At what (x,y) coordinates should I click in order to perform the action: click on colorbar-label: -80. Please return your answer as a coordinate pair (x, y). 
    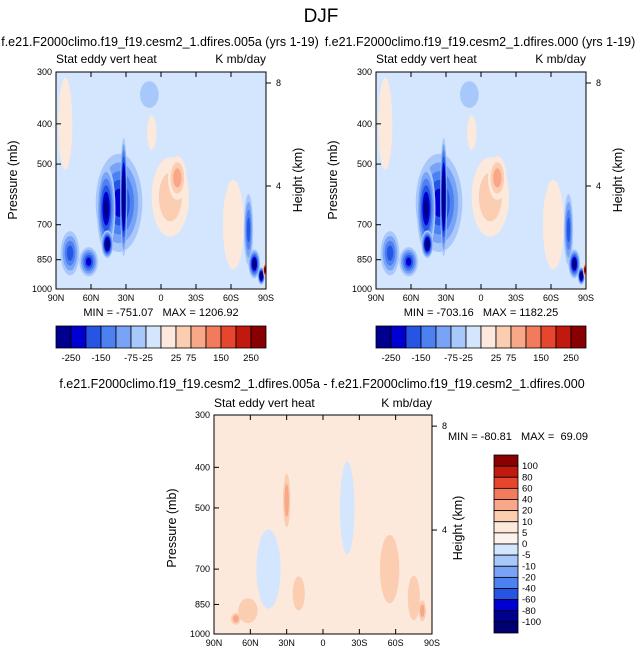
    Looking at the image, I should click on (529, 611).